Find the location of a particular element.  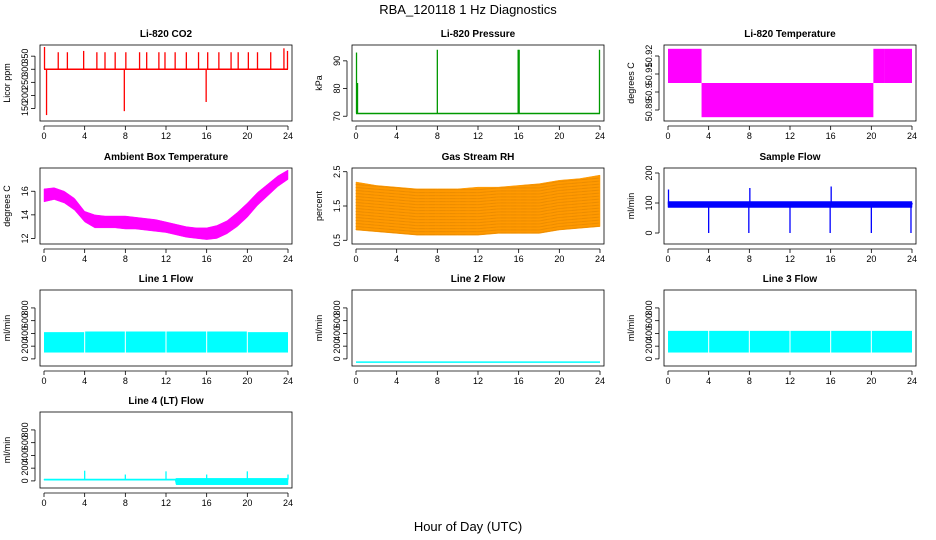

y-tick-label: 300 is located at coordinates (25, 69).